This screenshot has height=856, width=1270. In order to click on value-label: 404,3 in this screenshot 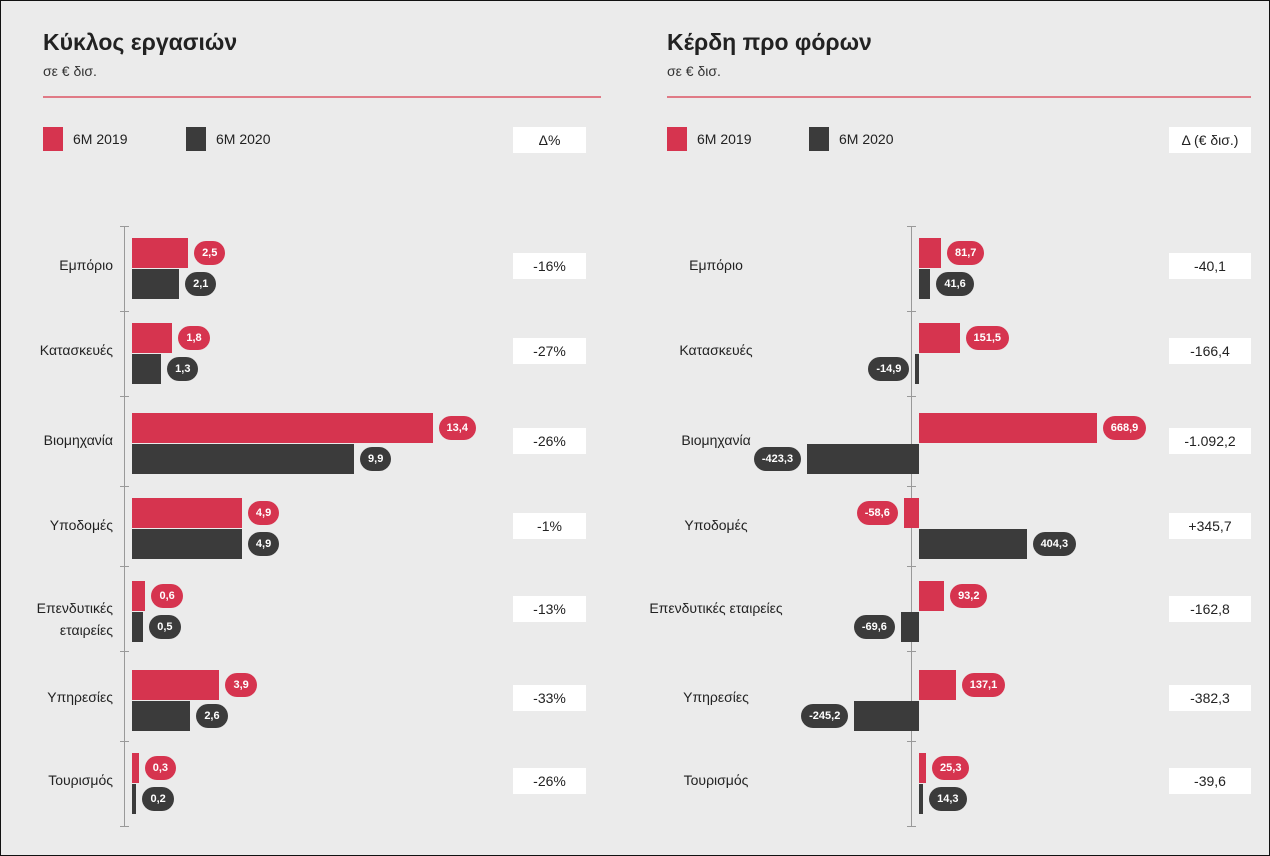, I will do `click(1054, 544)`.